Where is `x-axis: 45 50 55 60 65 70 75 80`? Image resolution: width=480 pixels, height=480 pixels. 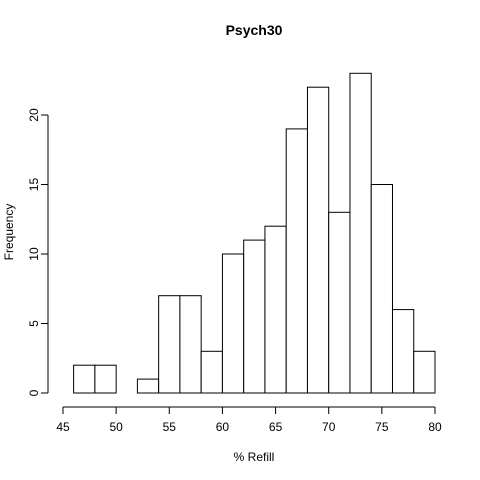 x-axis: 45 50 55 60 65 70 75 80 is located at coordinates (249, 420).